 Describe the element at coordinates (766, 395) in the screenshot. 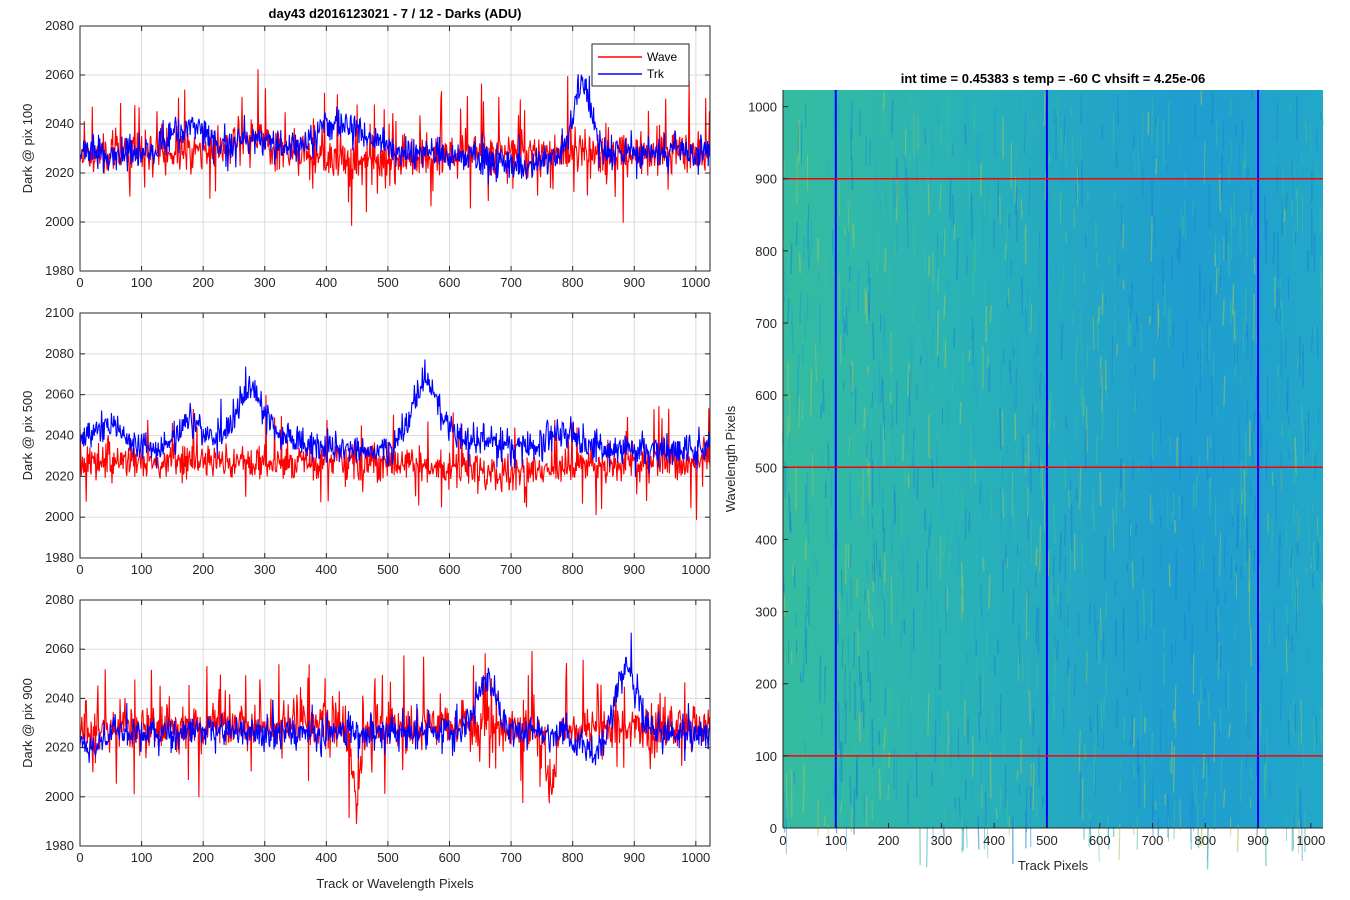

I see `y-tick-label: 600` at that location.